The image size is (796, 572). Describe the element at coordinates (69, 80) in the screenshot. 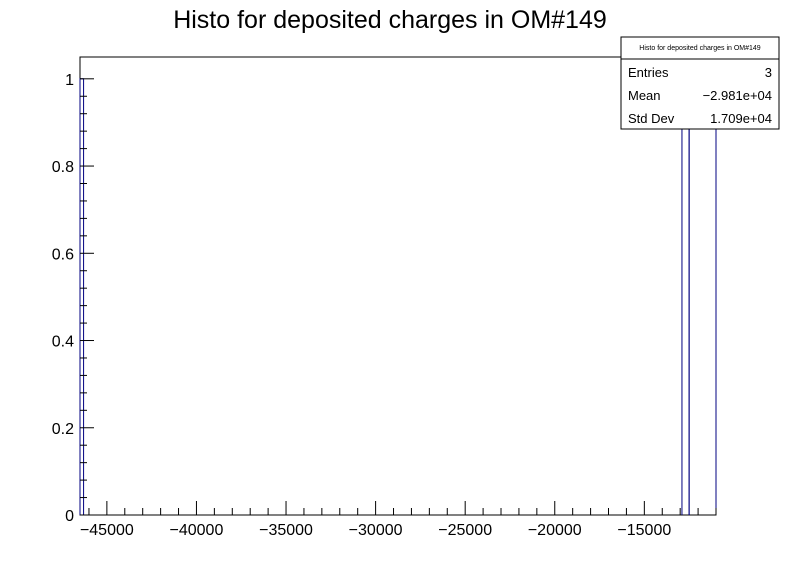

I see `y-tick-label: 1` at that location.